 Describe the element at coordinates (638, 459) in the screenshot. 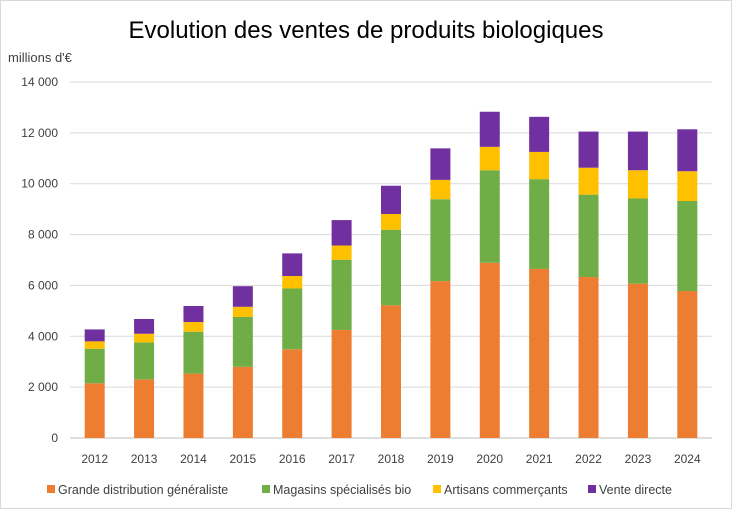

I see `x-tick-label: 2023` at that location.